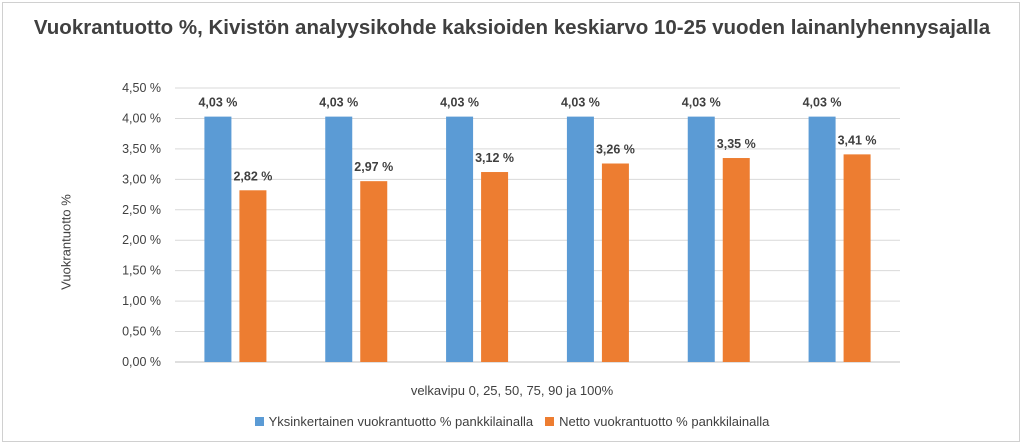 This screenshot has width=1024, height=446. What do you see at coordinates (66, 242) in the screenshot?
I see `y-axis-label: Vuokrantuotto %` at bounding box center [66, 242].